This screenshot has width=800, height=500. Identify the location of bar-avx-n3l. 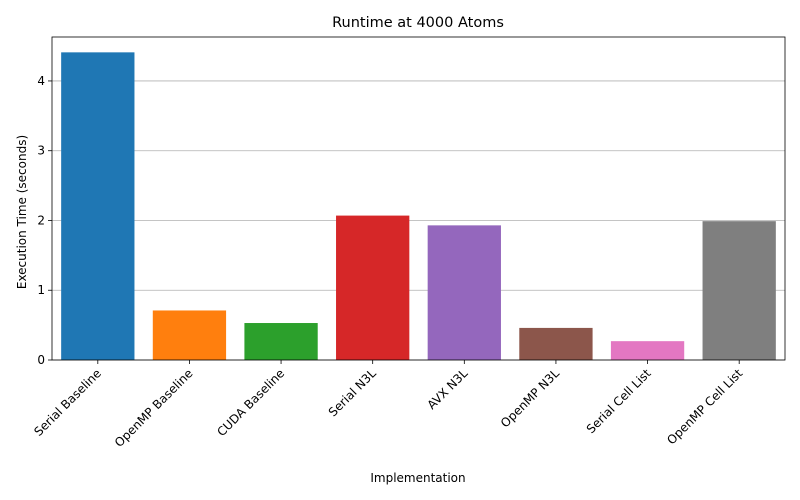
(464, 292).